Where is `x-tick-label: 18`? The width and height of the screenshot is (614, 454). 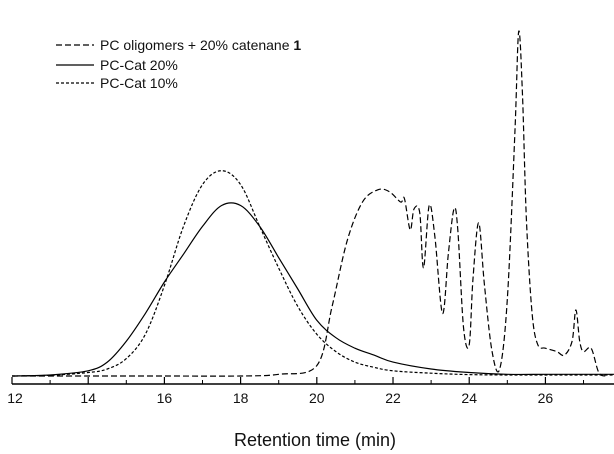 x-tick-label: 18 is located at coordinates (241, 398).